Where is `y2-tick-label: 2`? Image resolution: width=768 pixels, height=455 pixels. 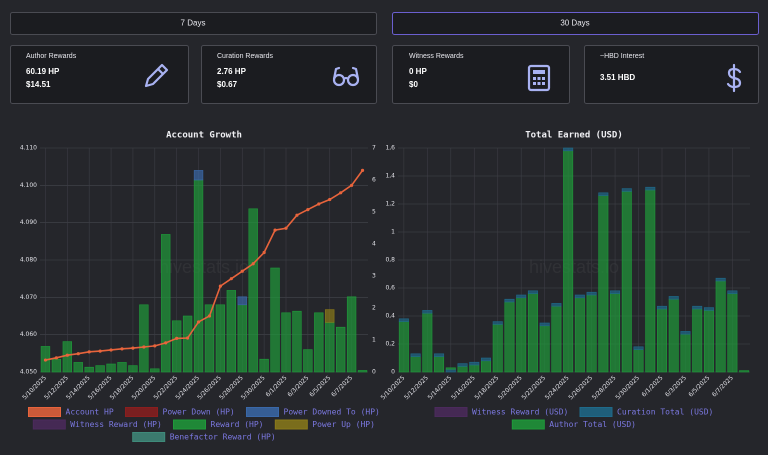
y2-tick-label: 2 is located at coordinates (374, 308).